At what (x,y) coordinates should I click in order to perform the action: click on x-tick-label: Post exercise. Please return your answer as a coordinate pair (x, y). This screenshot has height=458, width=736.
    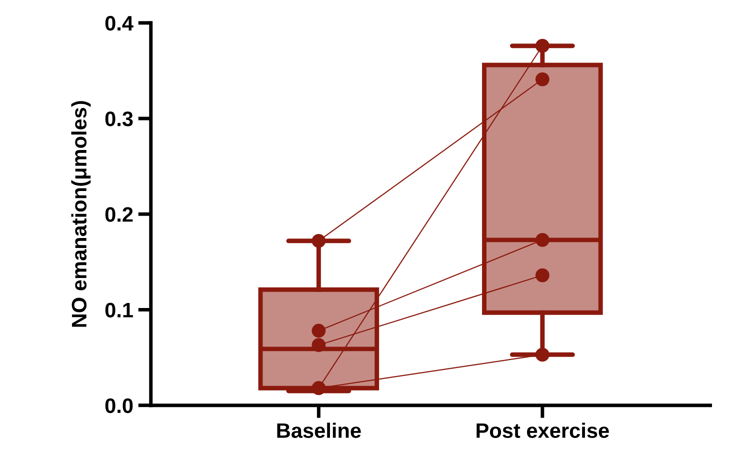
    Looking at the image, I should click on (542, 430).